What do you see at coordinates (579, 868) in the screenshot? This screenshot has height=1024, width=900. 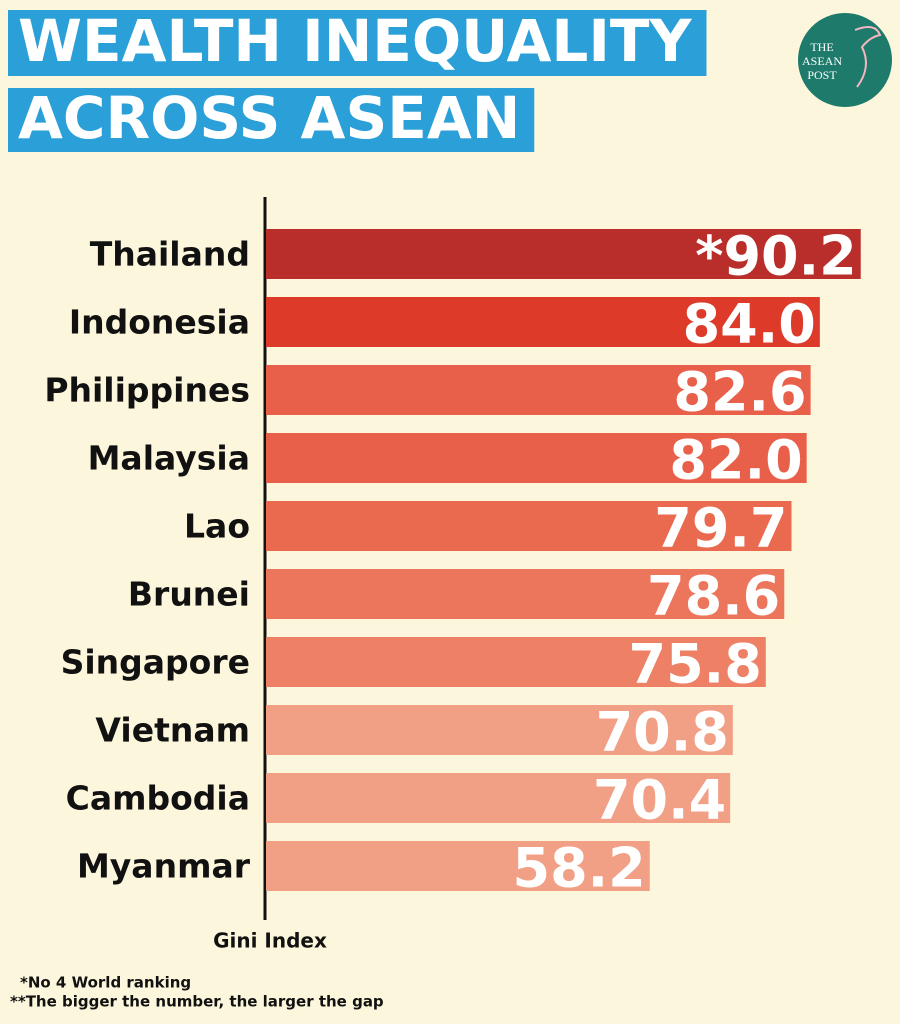 I see `value-label: 58.2` at bounding box center [579, 868].